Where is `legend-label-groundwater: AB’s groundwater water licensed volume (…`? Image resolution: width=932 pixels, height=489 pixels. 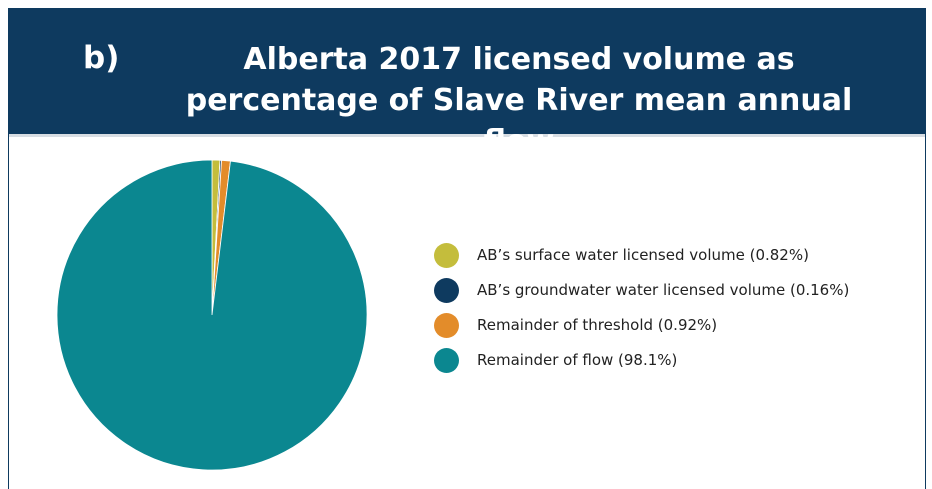
legend-label-groundwater: AB’s groundwater water licensed volume (… is located at coordinates (663, 290).